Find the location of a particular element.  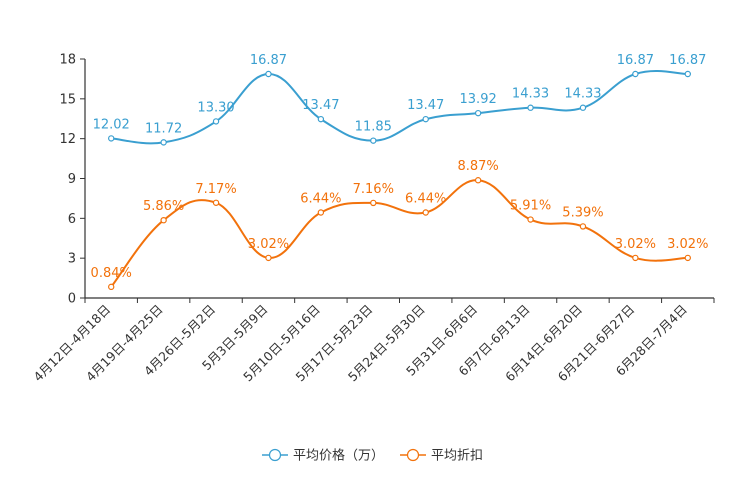

data-label: 0.84% is located at coordinates (111, 273).